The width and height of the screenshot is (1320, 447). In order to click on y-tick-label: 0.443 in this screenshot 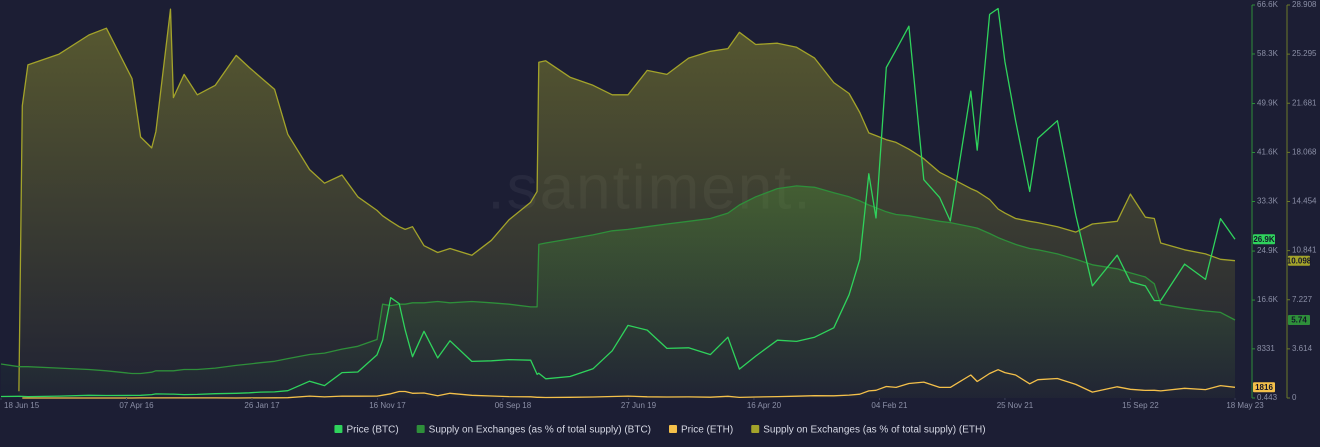, I will do `click(1267, 397)`.